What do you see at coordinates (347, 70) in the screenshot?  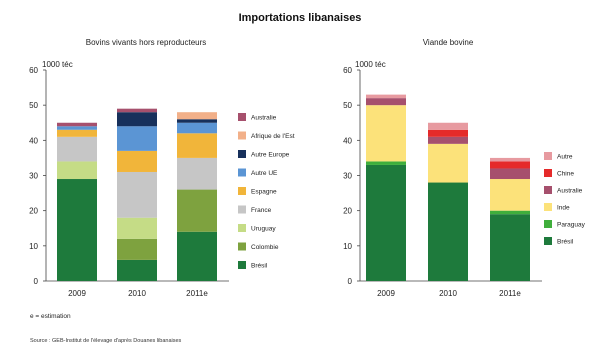 I see `right-y-tick-label: 60` at bounding box center [347, 70].